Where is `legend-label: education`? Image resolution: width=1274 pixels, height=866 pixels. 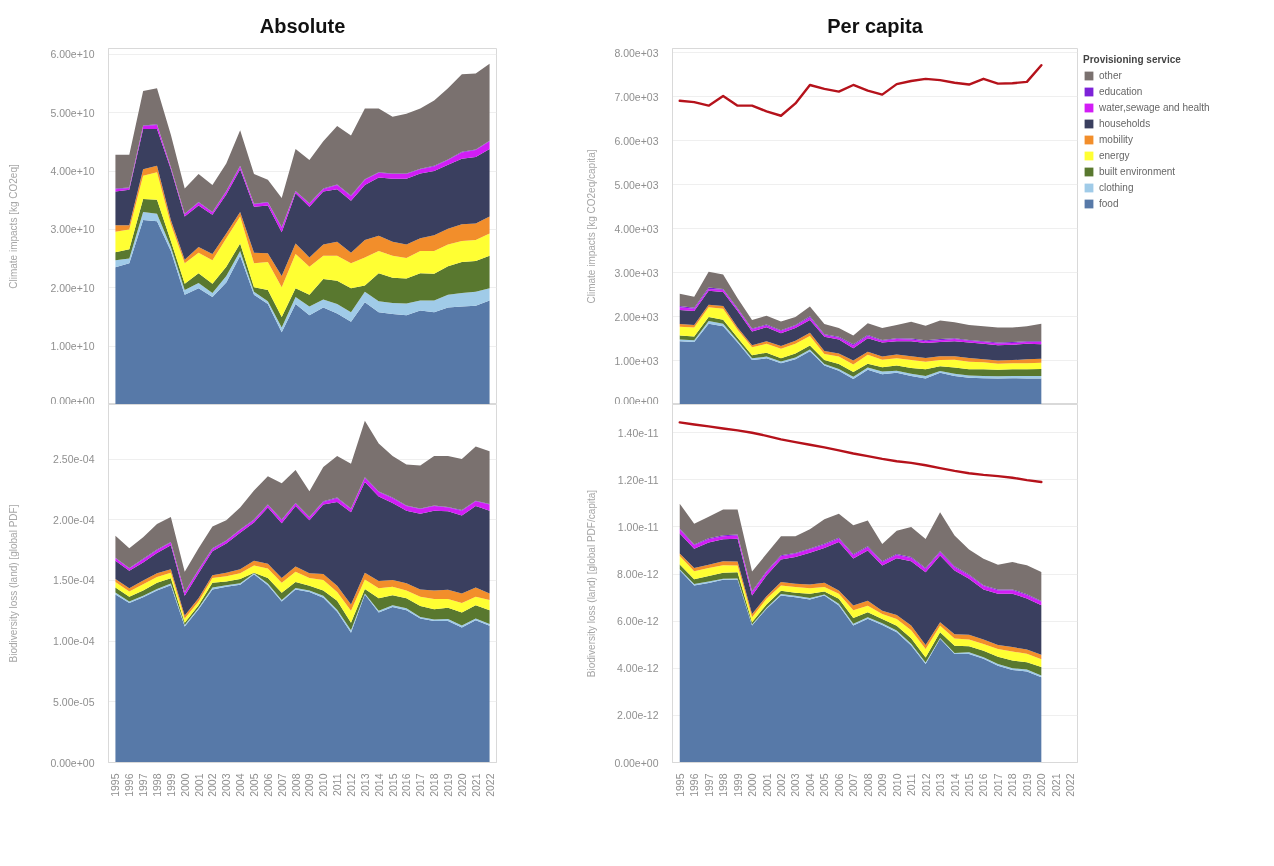
legend-label: education is located at coordinates (1121, 91).